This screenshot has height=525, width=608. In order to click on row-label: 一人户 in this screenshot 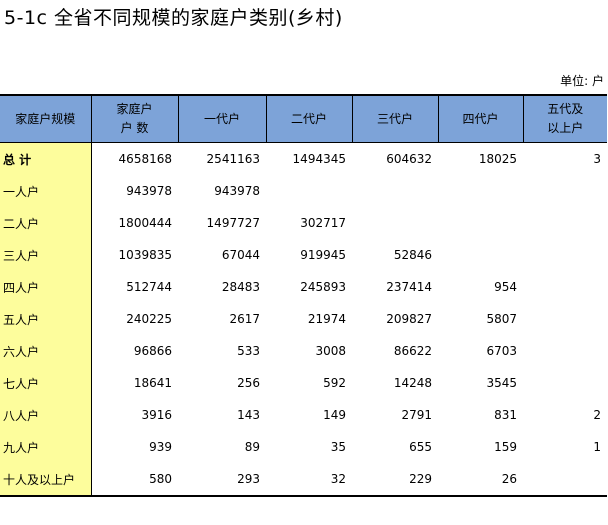, I will do `click(46, 191)`.